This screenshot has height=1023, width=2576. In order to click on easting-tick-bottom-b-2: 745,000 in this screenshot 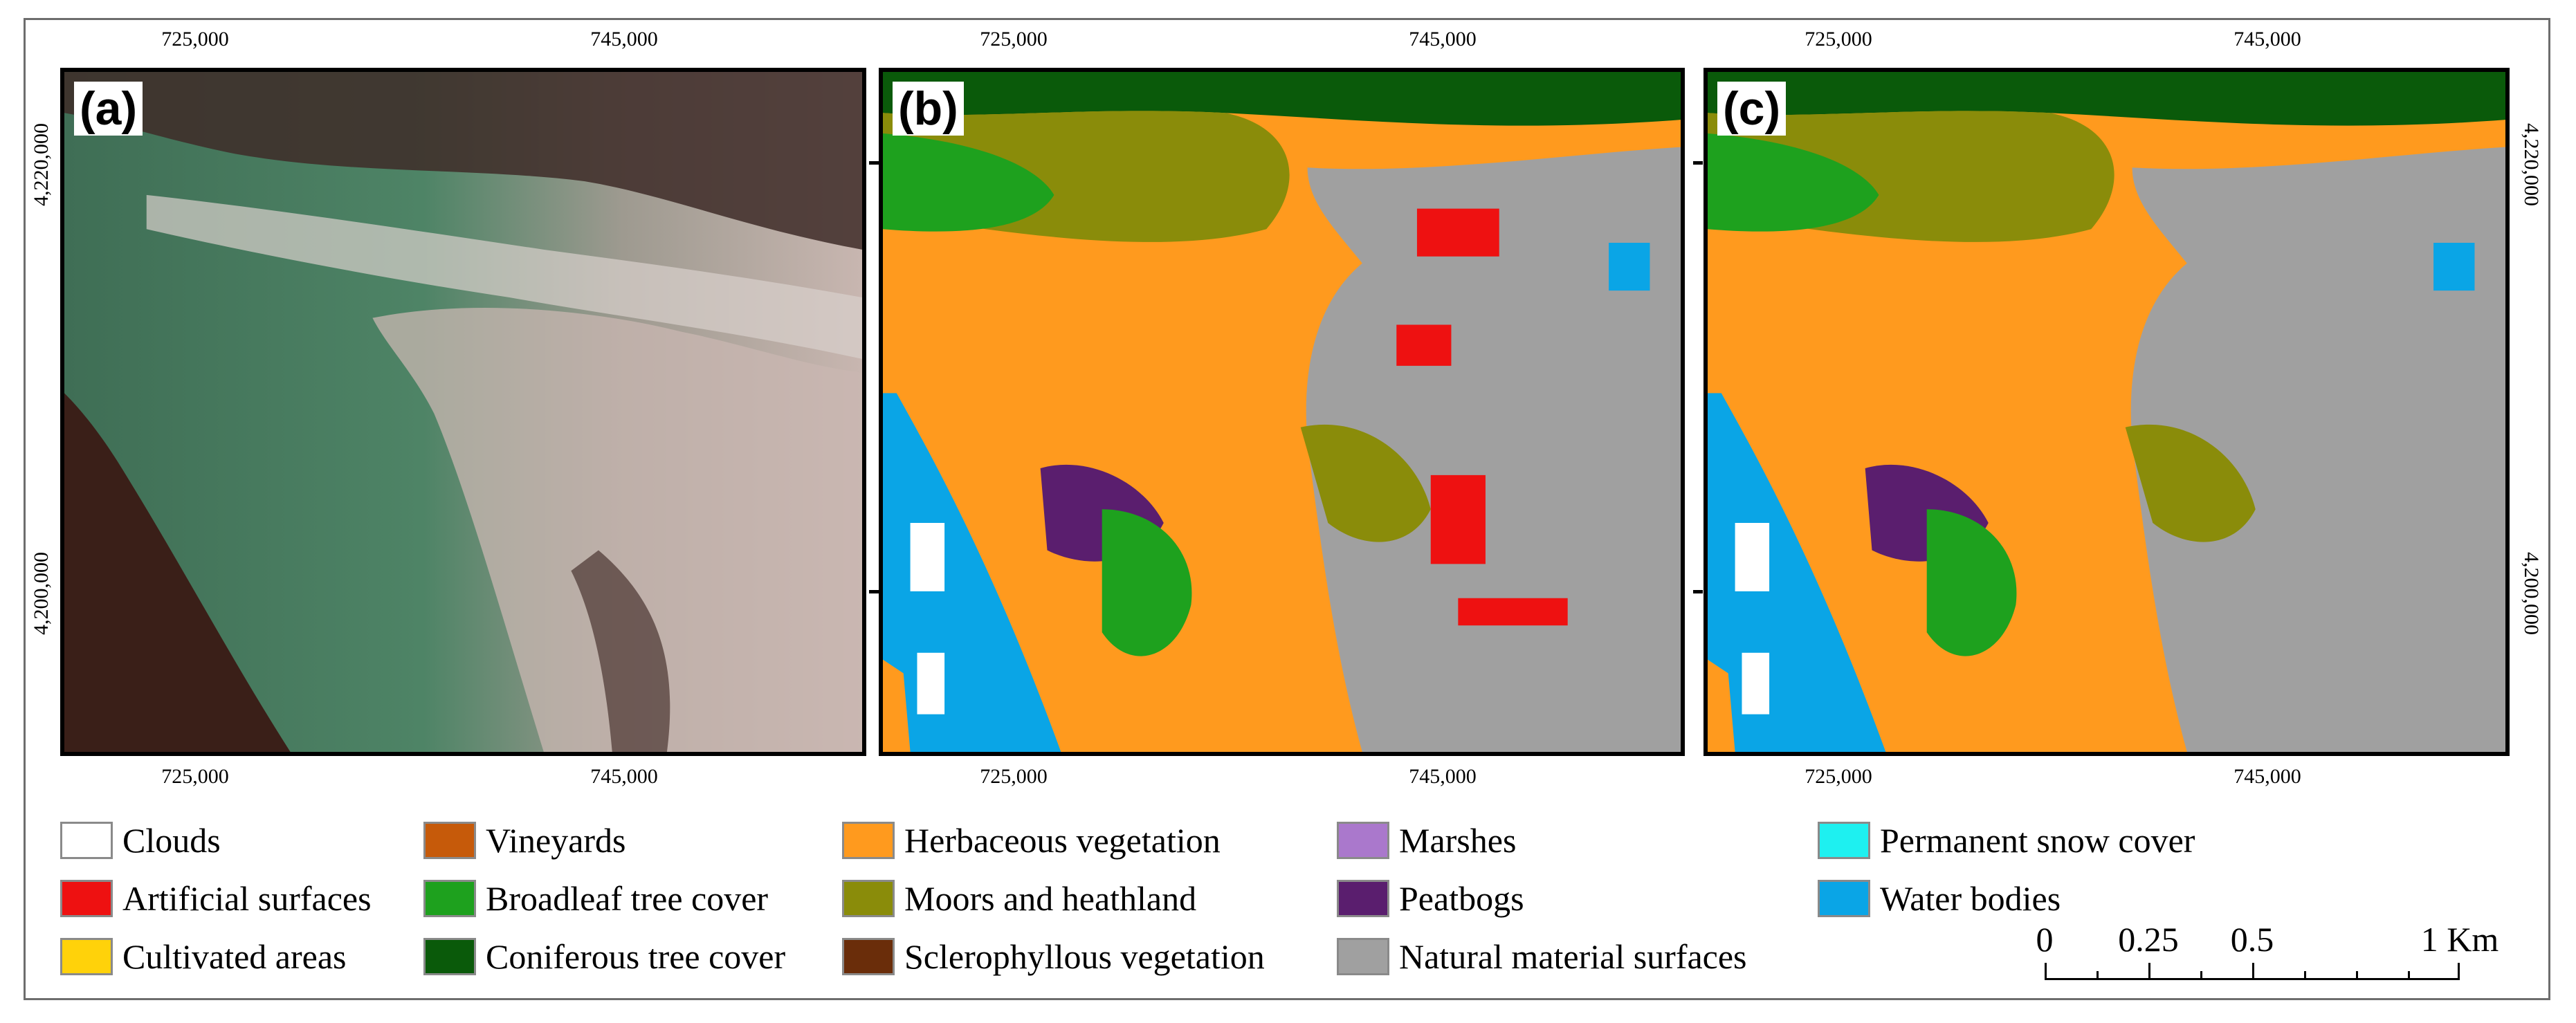, I will do `click(1443, 777)`.